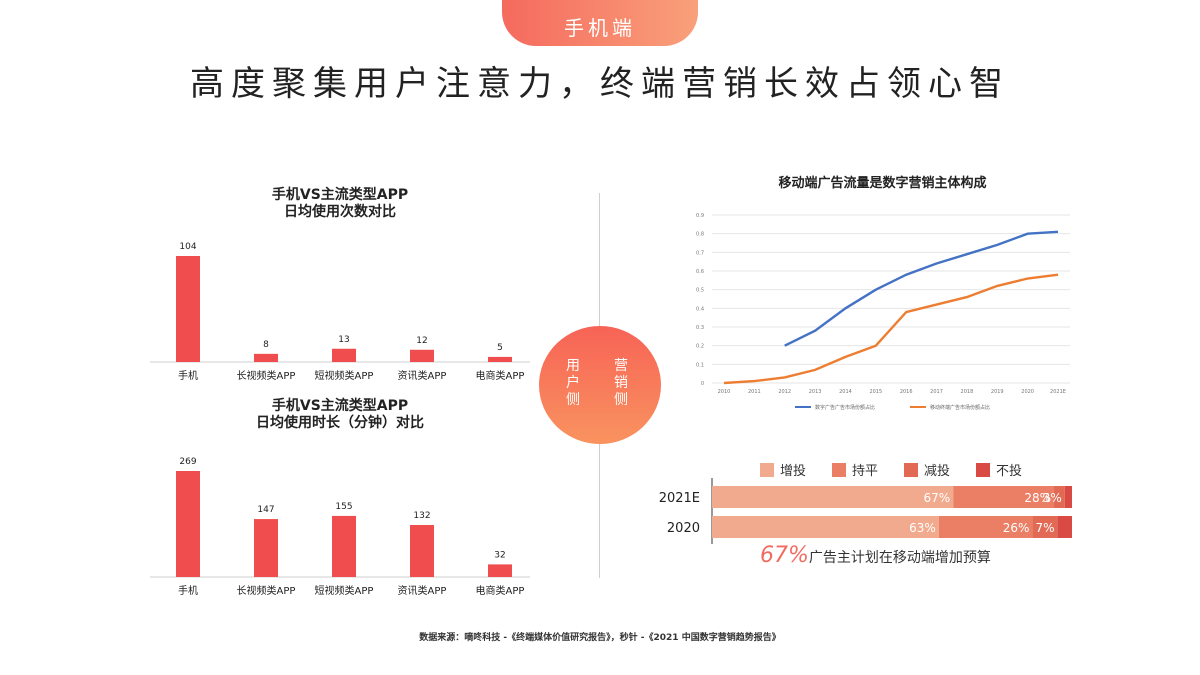 This screenshot has height=675, width=1200. What do you see at coordinates (754, 392) in the screenshot?
I see `x-tick-label: 2011` at bounding box center [754, 392].